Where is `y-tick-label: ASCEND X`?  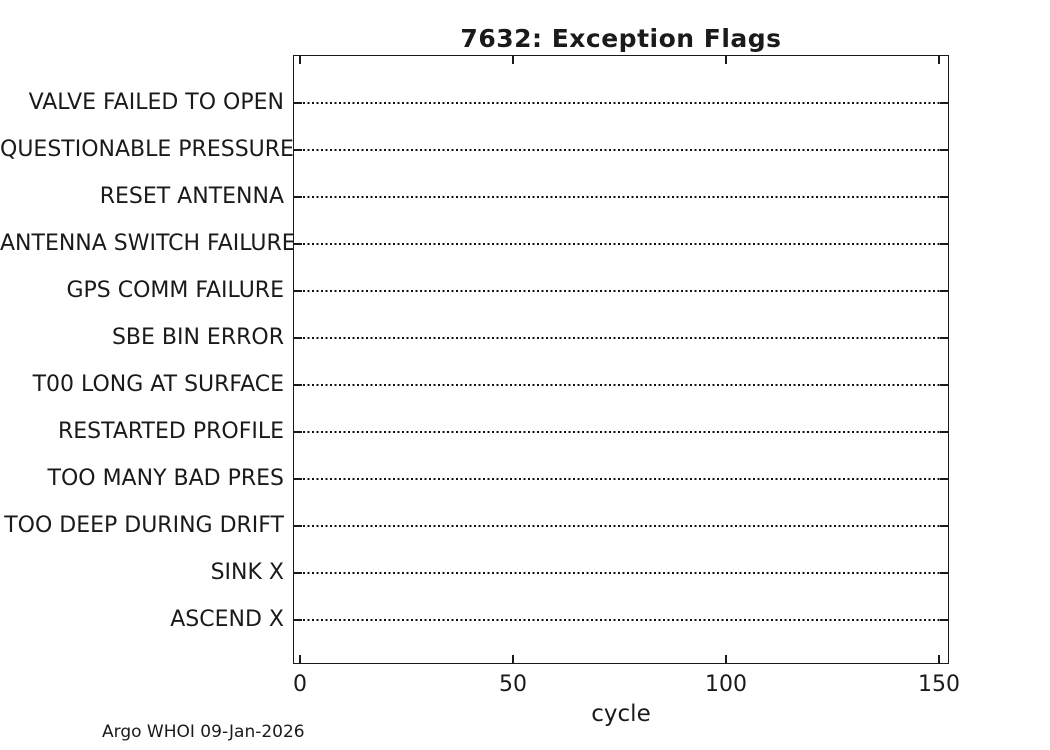 y-tick-label: ASCEND X is located at coordinates (227, 619).